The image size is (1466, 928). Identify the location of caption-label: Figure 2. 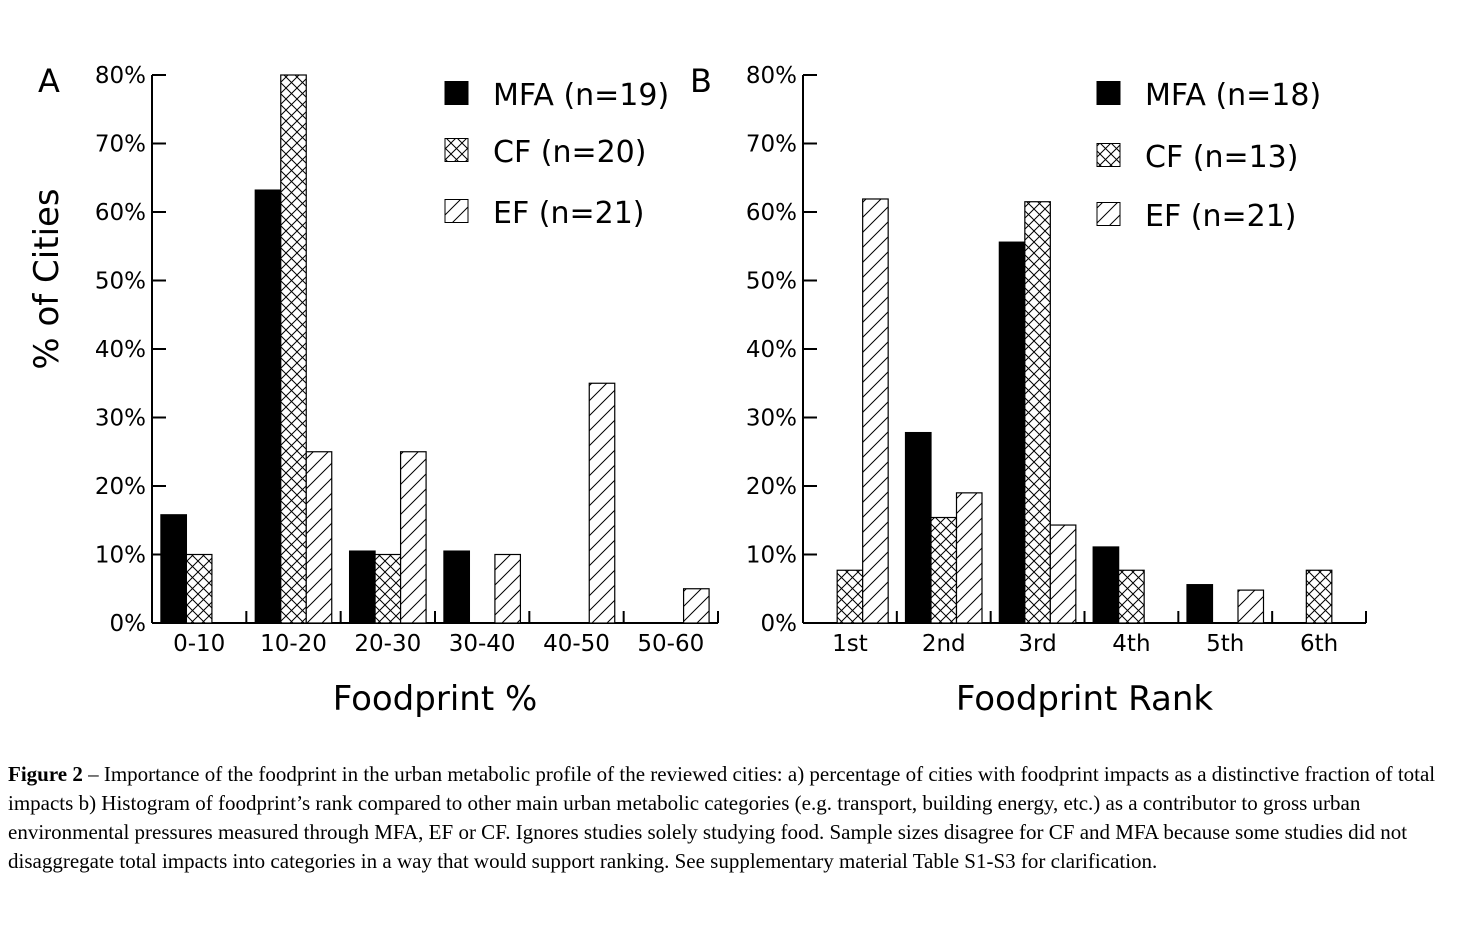
(45, 774).